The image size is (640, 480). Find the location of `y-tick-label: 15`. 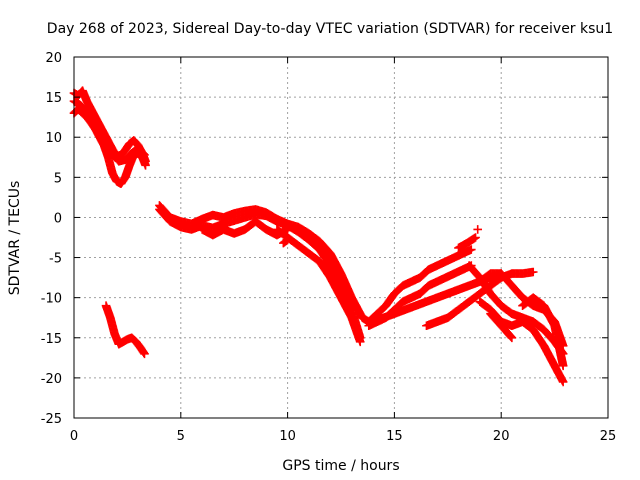

y-tick-label: 15 is located at coordinates (53, 98).